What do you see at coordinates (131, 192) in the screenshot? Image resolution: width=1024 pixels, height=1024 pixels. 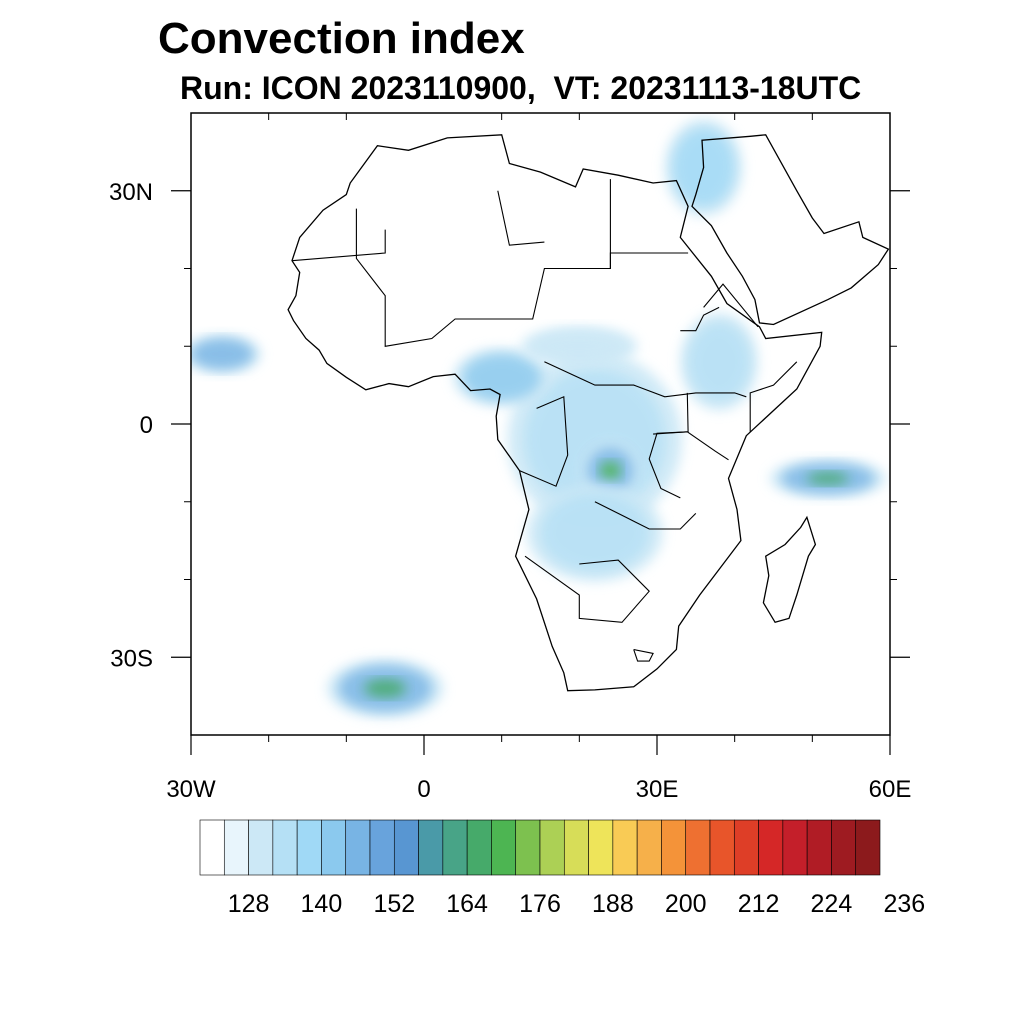 I see `lat-tick-label: 30N` at bounding box center [131, 192].